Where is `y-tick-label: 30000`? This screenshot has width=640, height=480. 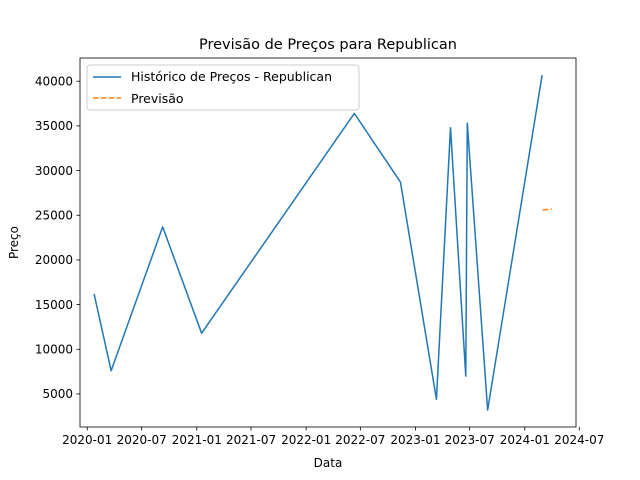
y-tick-label: 30000 is located at coordinates (54, 171).